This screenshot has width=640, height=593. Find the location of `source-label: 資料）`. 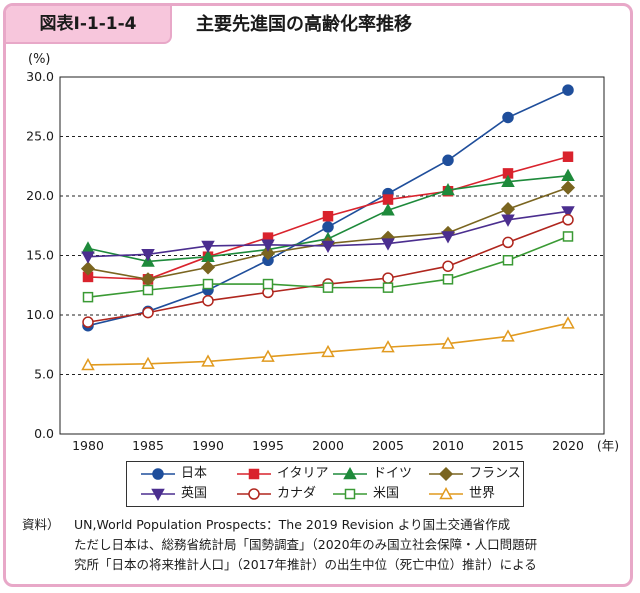

source-label: 資料） is located at coordinates (41, 524).